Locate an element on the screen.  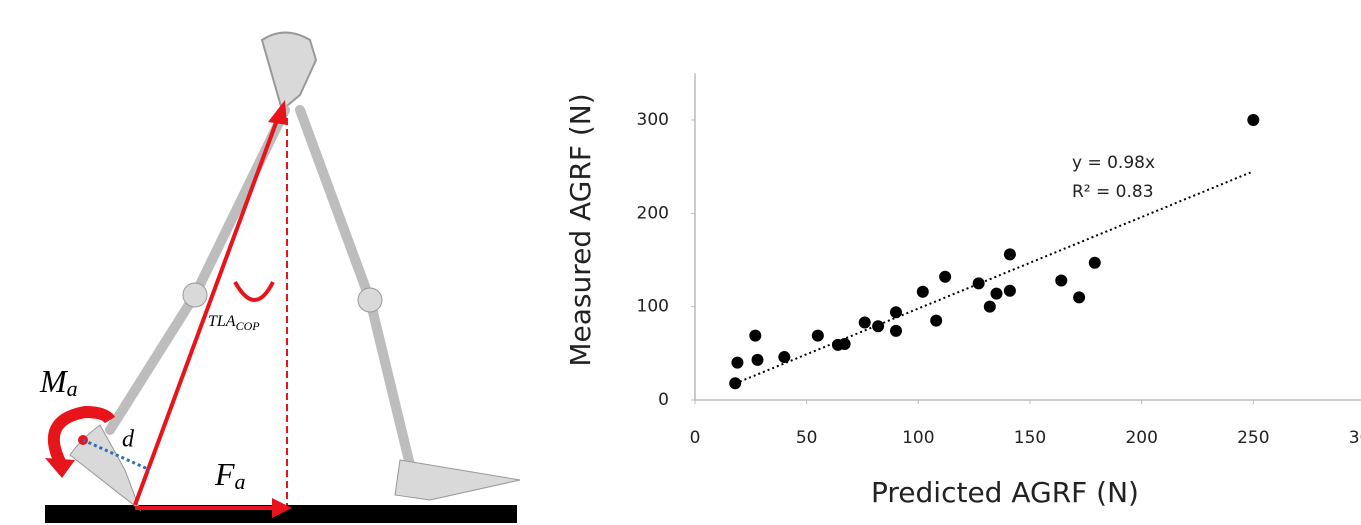
y-tick-label: 200 is located at coordinates (653, 213).